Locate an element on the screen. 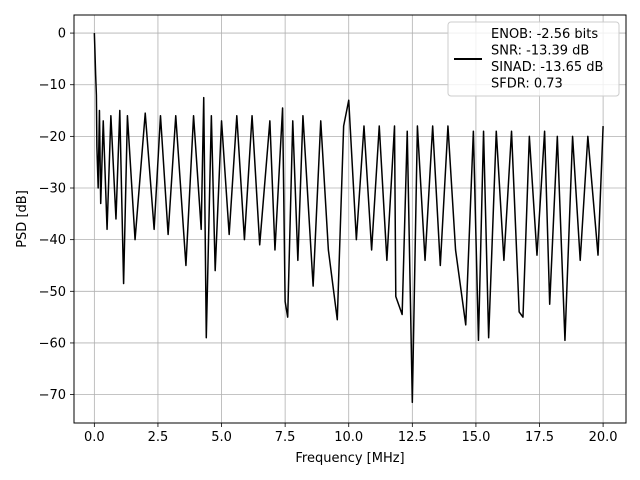 The height and width of the screenshot is (480, 640). x-tick-label: 12.5 is located at coordinates (412, 437).